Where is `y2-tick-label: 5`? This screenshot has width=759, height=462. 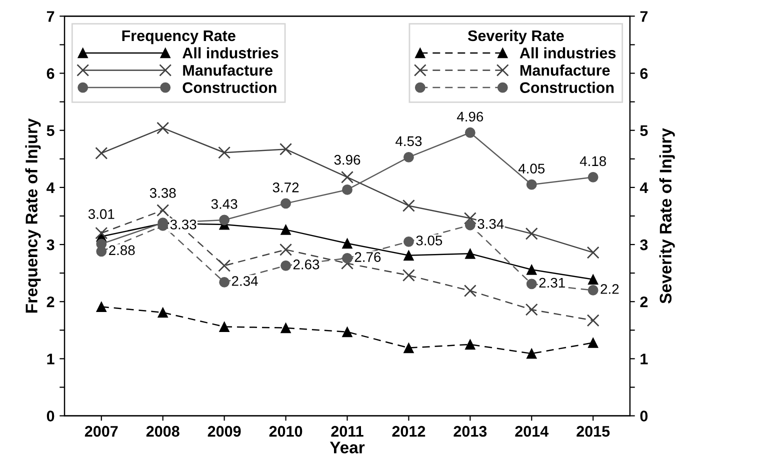 y2-tick-label: 5 is located at coordinates (644, 130).